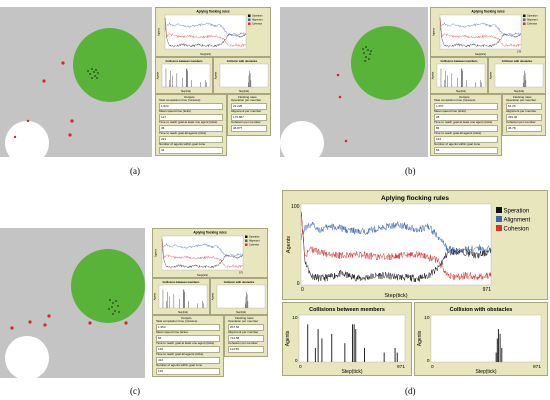 This screenshot has height=400, width=550. What do you see at coordinates (532, 24) in the screenshot?
I see `legend-label: Cohesion` at bounding box center [532, 24].